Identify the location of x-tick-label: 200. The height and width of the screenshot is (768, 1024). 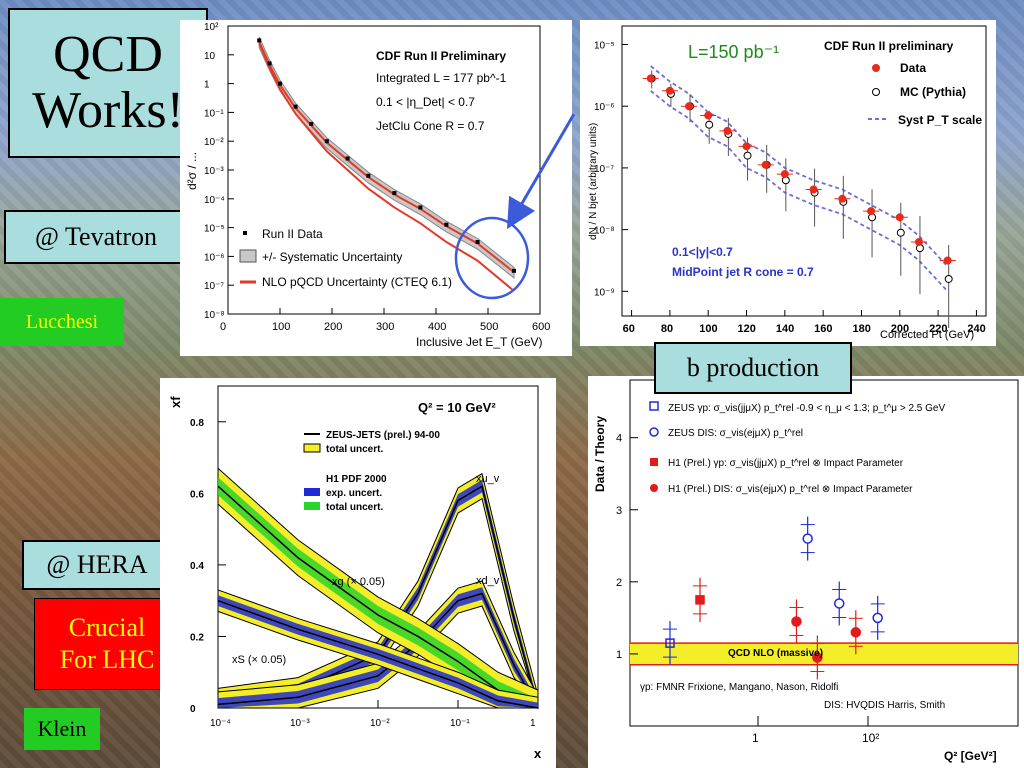
(900, 329).